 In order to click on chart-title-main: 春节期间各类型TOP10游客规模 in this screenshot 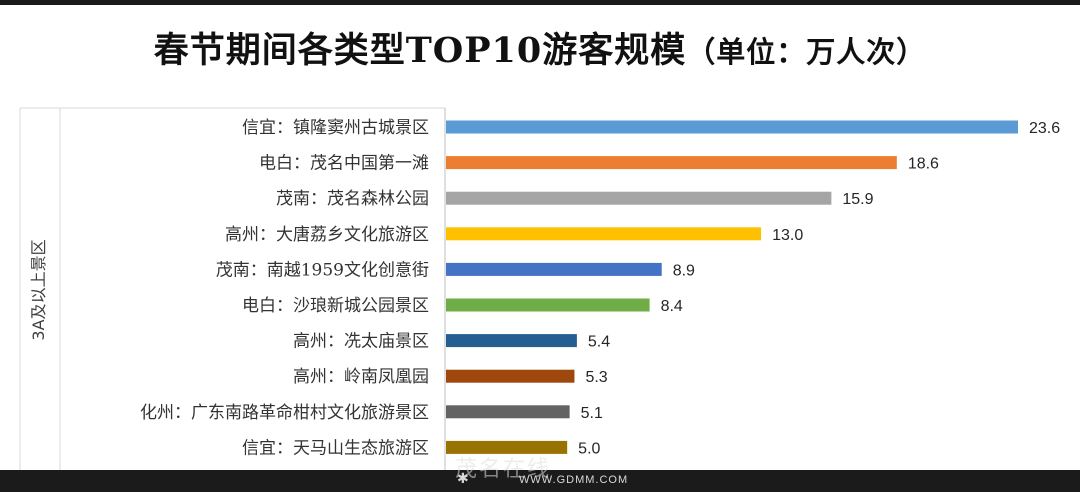, I will do `click(420, 50)`.